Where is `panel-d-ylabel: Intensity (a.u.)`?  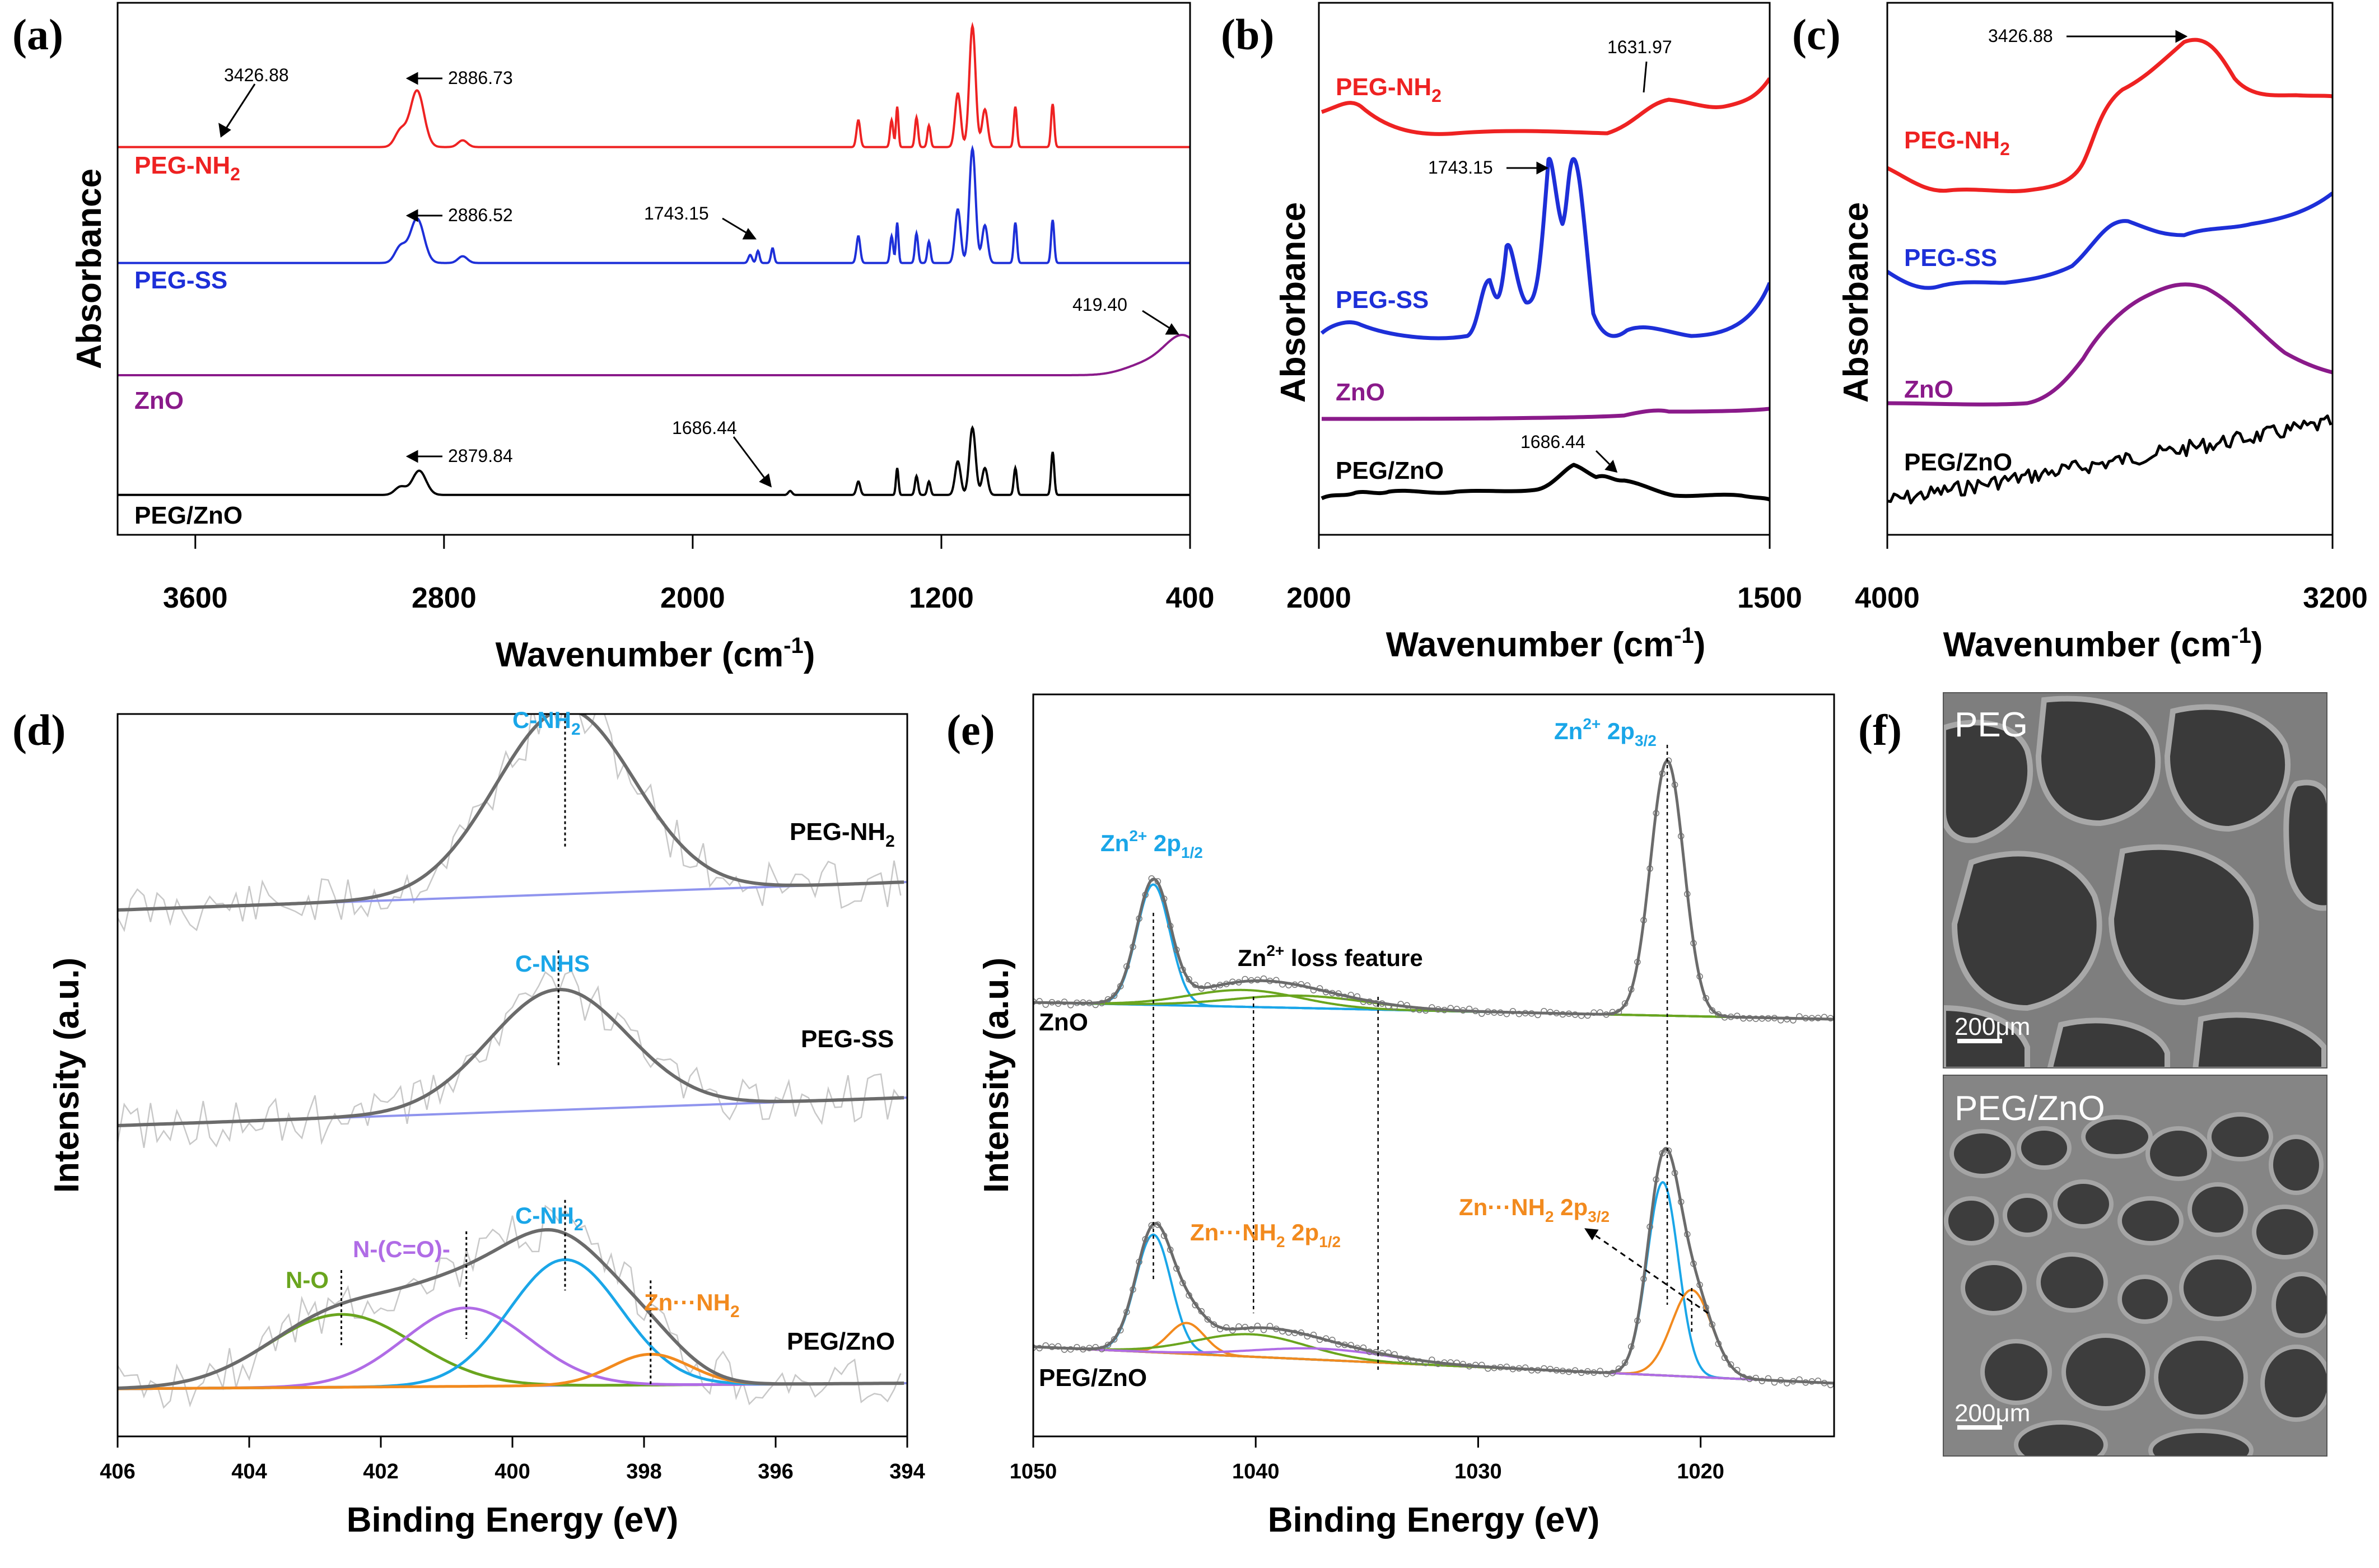 panel-d-ylabel: Intensity (a.u.) is located at coordinates (67, 1076).